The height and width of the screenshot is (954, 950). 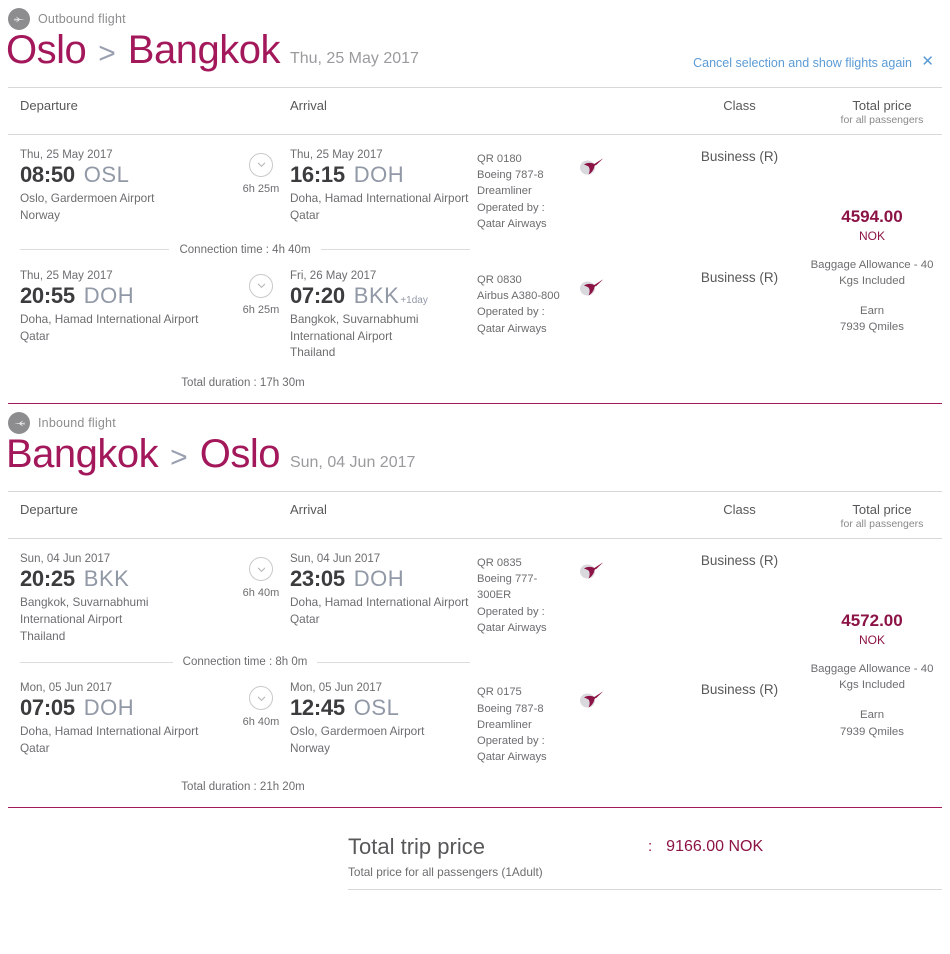 I want to click on aircraft-type: Airbus A380-800, so click(x=518, y=296).